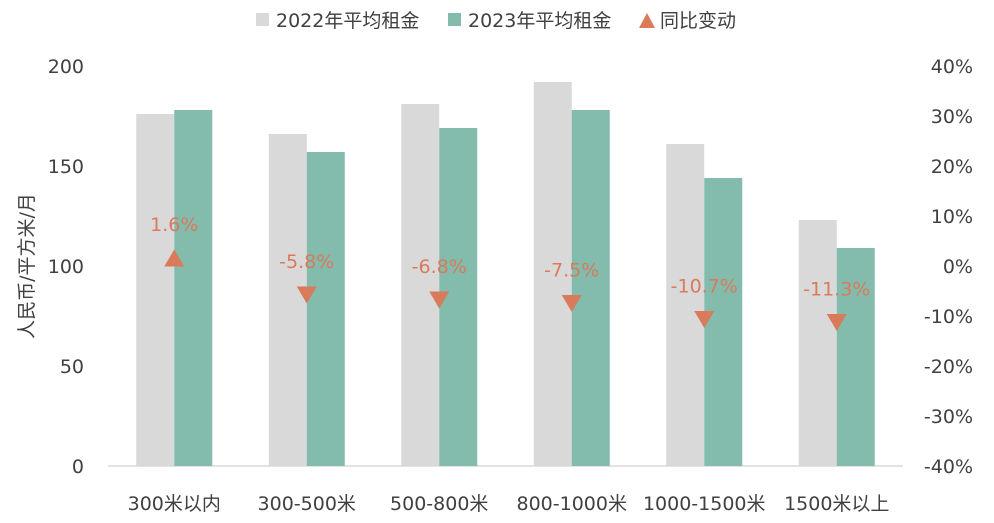 The image size is (994, 523). What do you see at coordinates (948, 467) in the screenshot?
I see `y2-tick-label: -40%` at bounding box center [948, 467].